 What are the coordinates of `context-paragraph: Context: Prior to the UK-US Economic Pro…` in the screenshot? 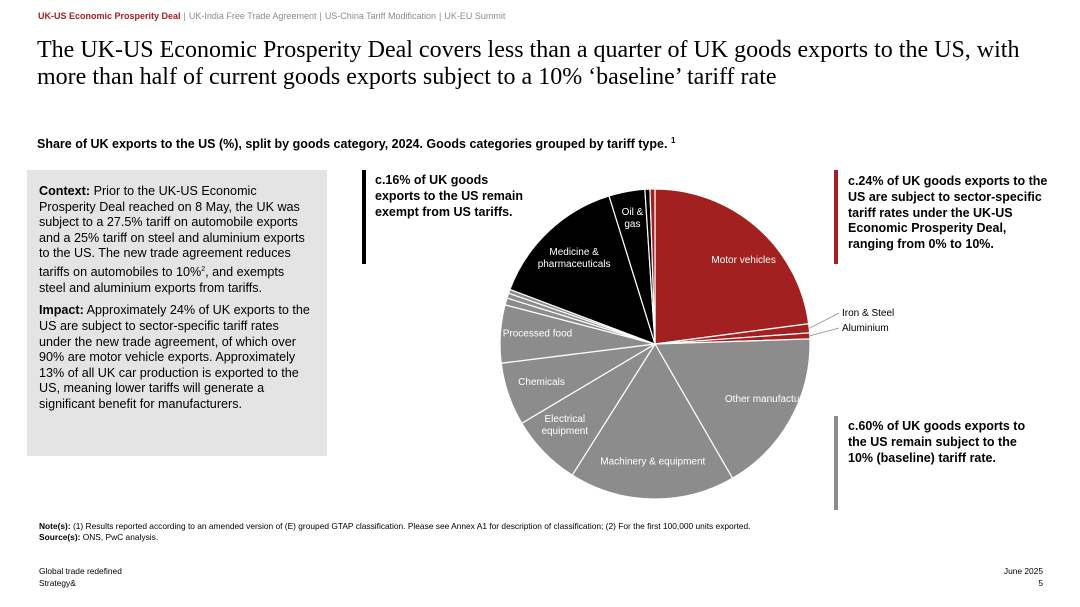 It's located at (172, 239).